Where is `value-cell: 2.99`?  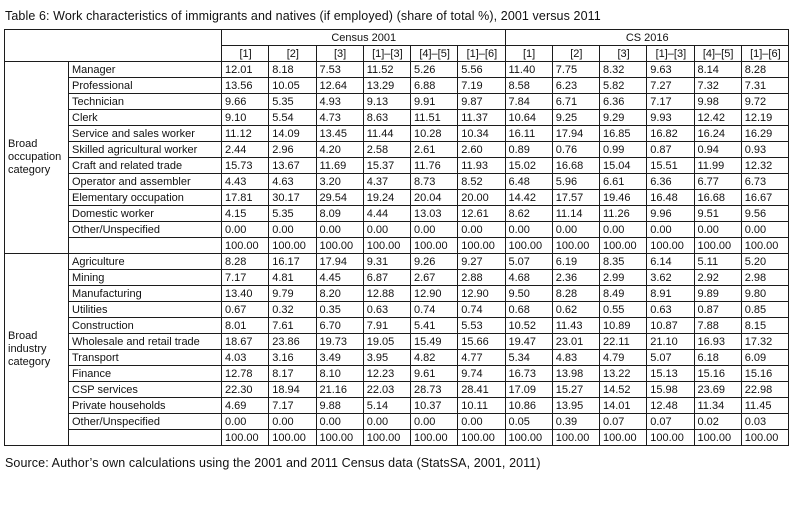
value-cell: 2.99 is located at coordinates (623, 277).